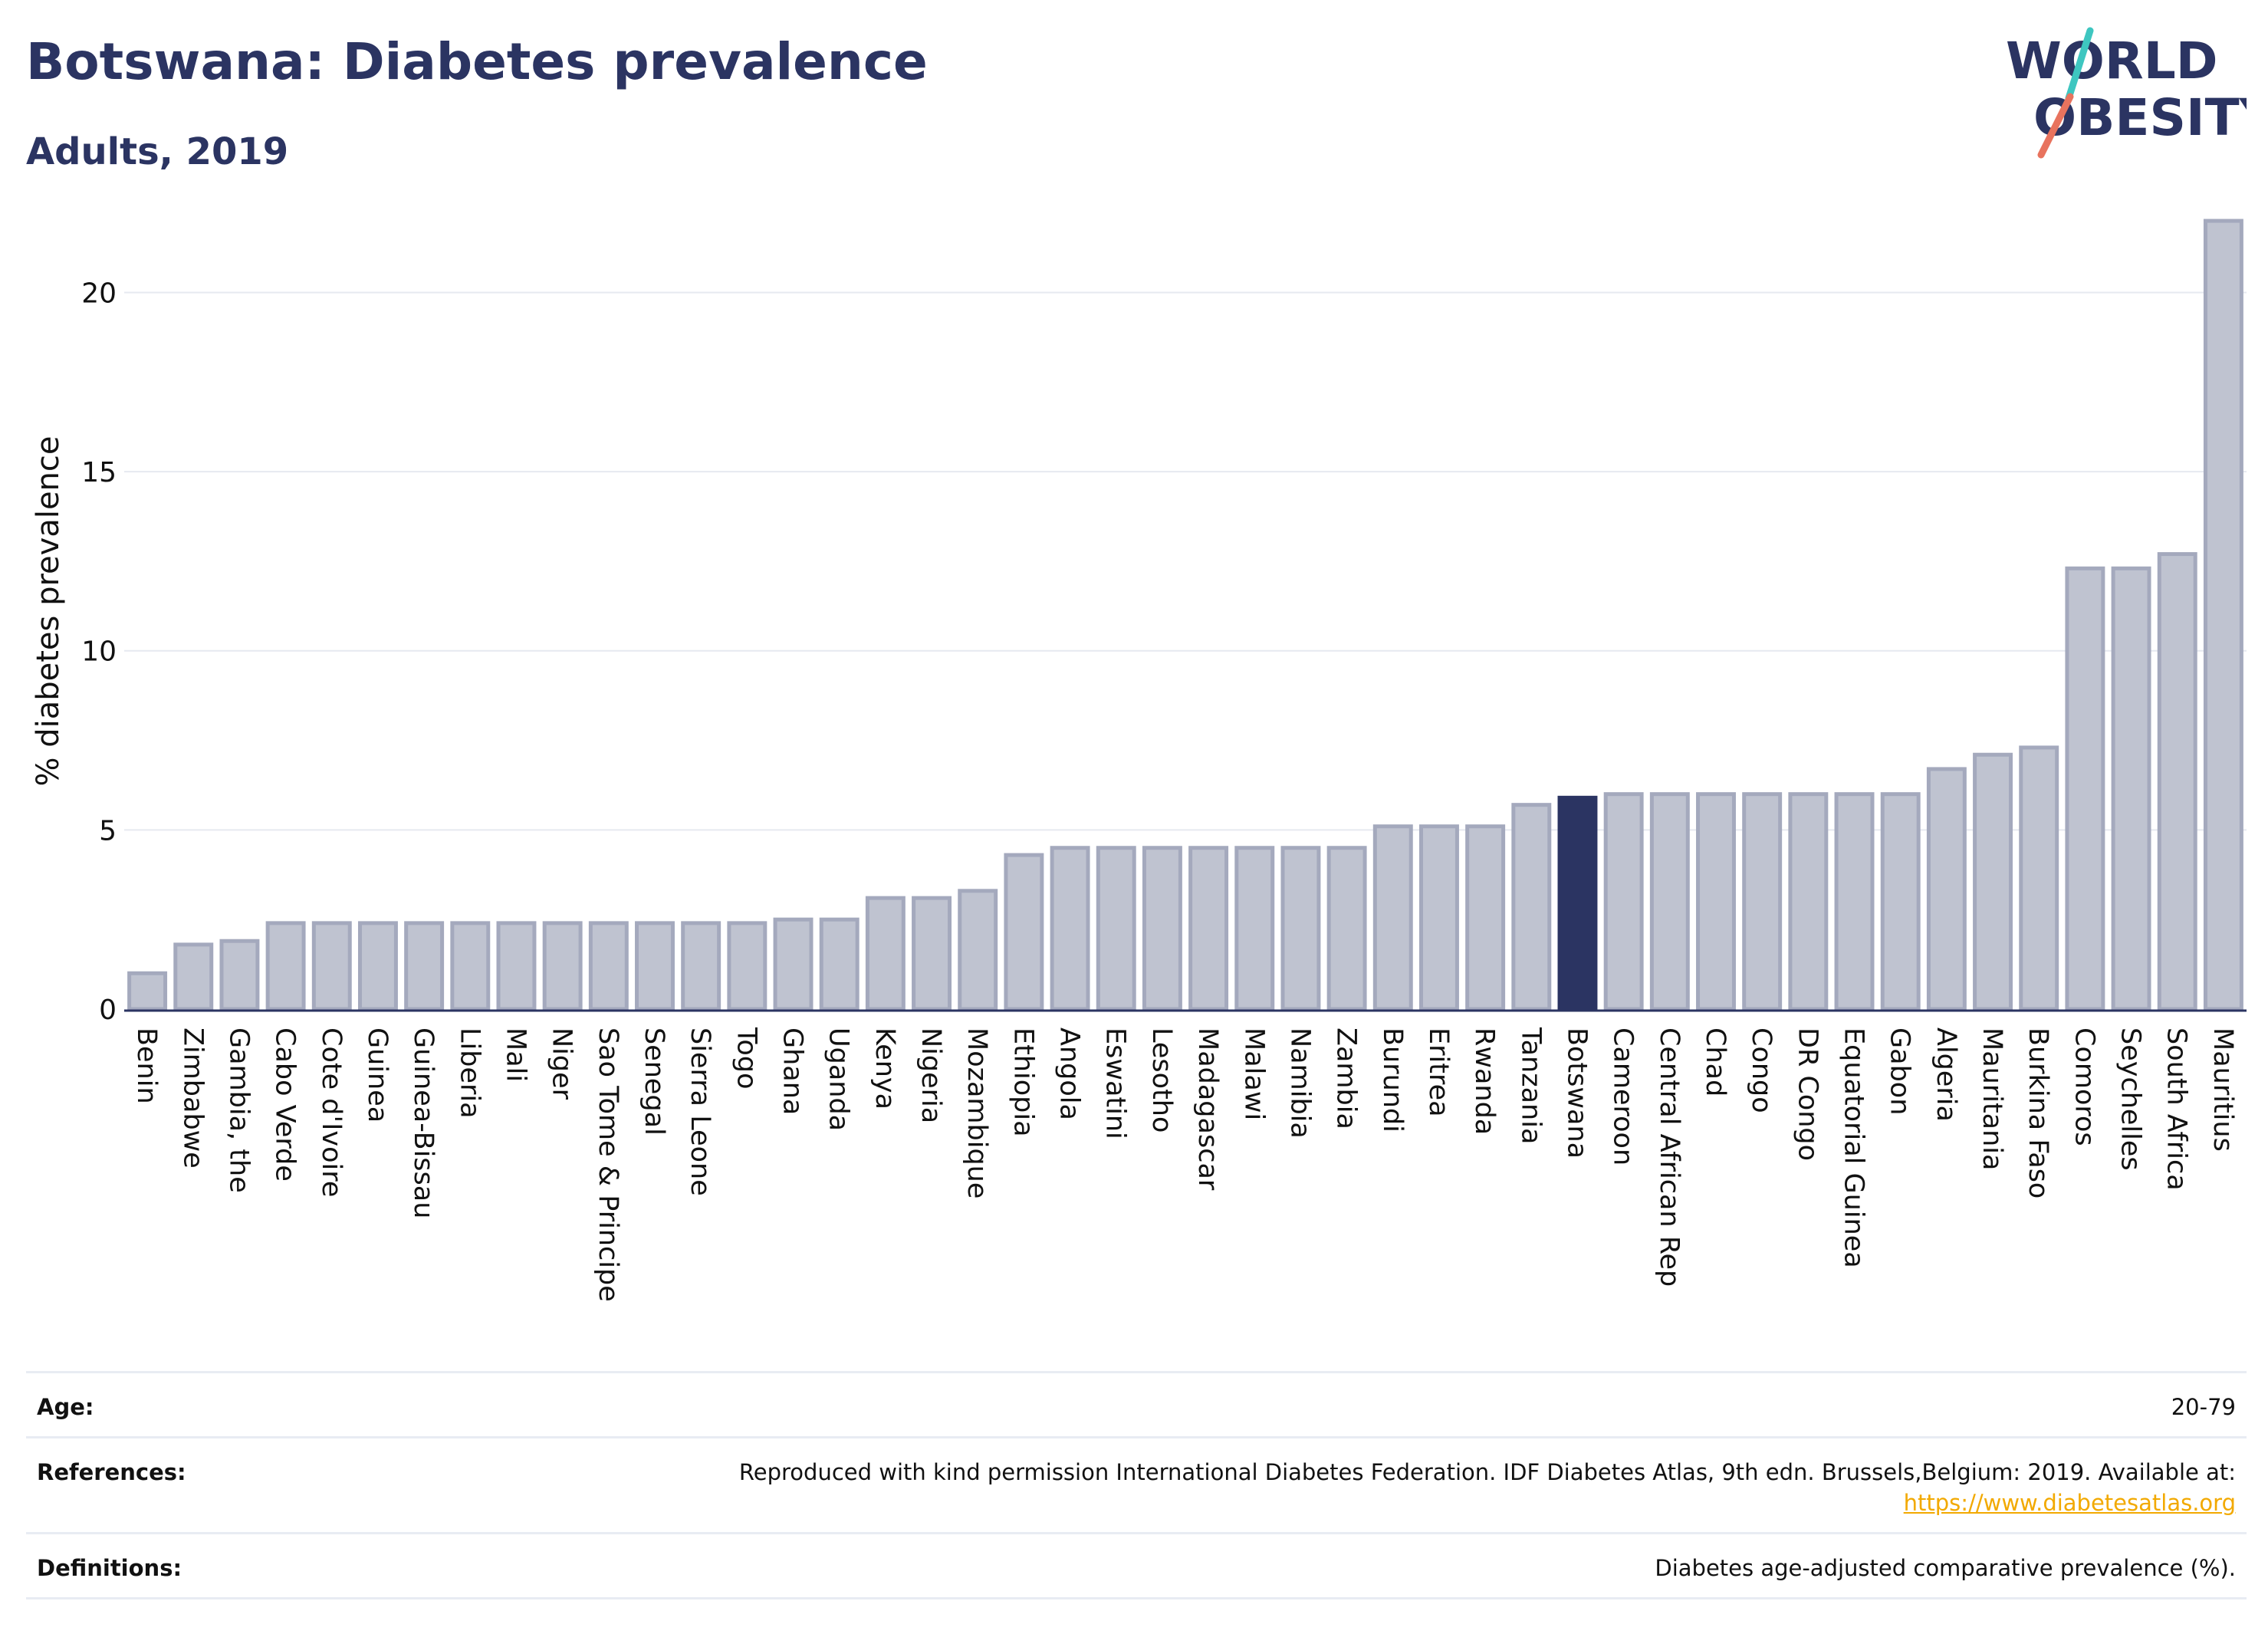 The height and width of the screenshot is (1634, 2268). I want to click on x-tick-label: Togo, so click(746, 1058).